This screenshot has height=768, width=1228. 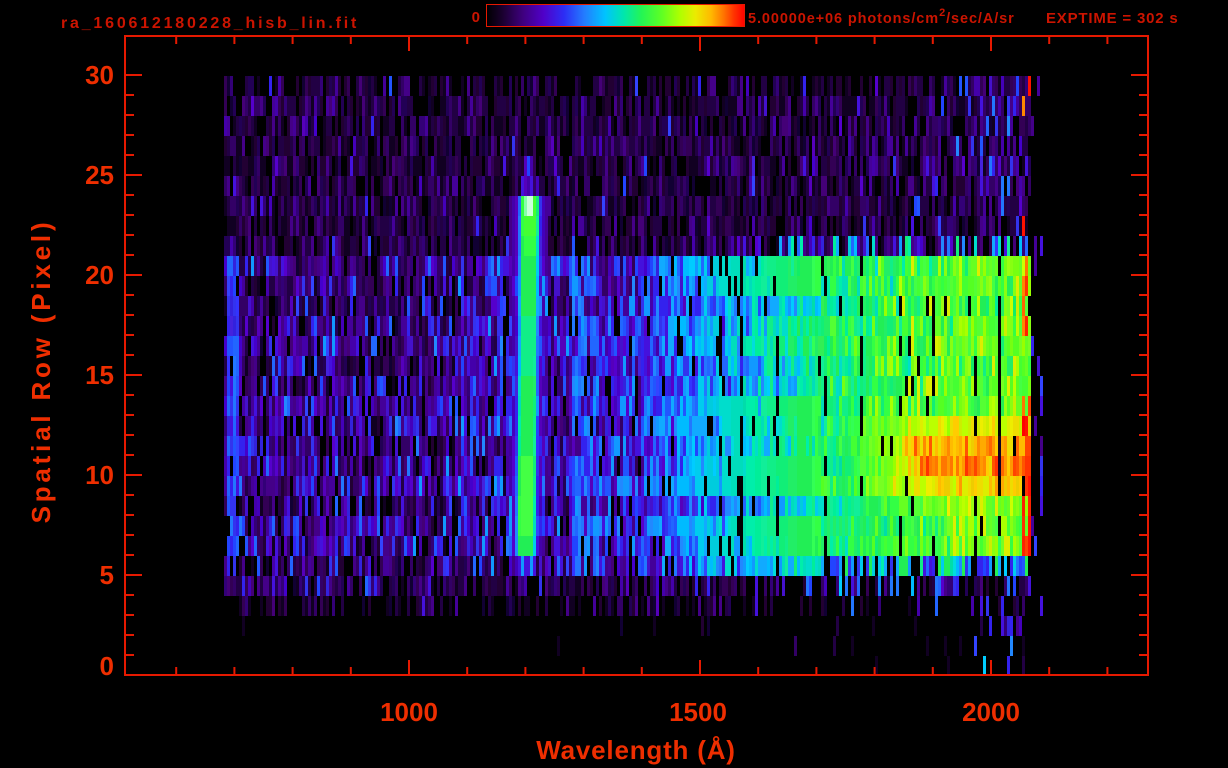 What do you see at coordinates (41, 371) in the screenshot?
I see `svg-text: Spatial Row (Pixel)` at bounding box center [41, 371].